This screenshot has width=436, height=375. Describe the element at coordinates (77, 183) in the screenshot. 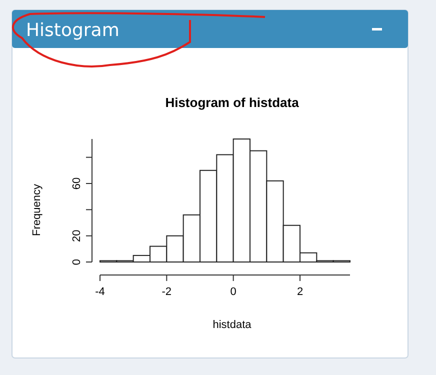

I see `y-tick-label: 60` at that location.